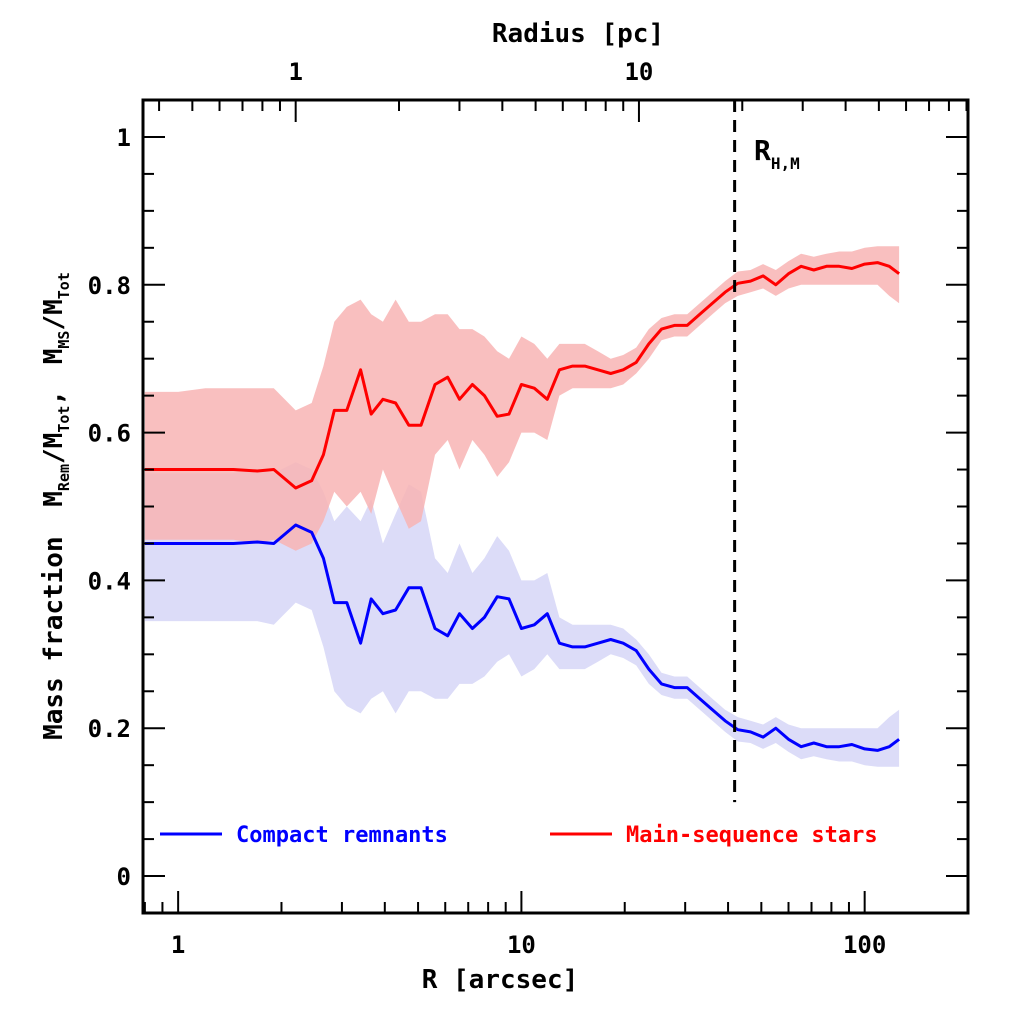  What do you see at coordinates (124, 138) in the screenshot?
I see `y-tick-label: 1` at bounding box center [124, 138].